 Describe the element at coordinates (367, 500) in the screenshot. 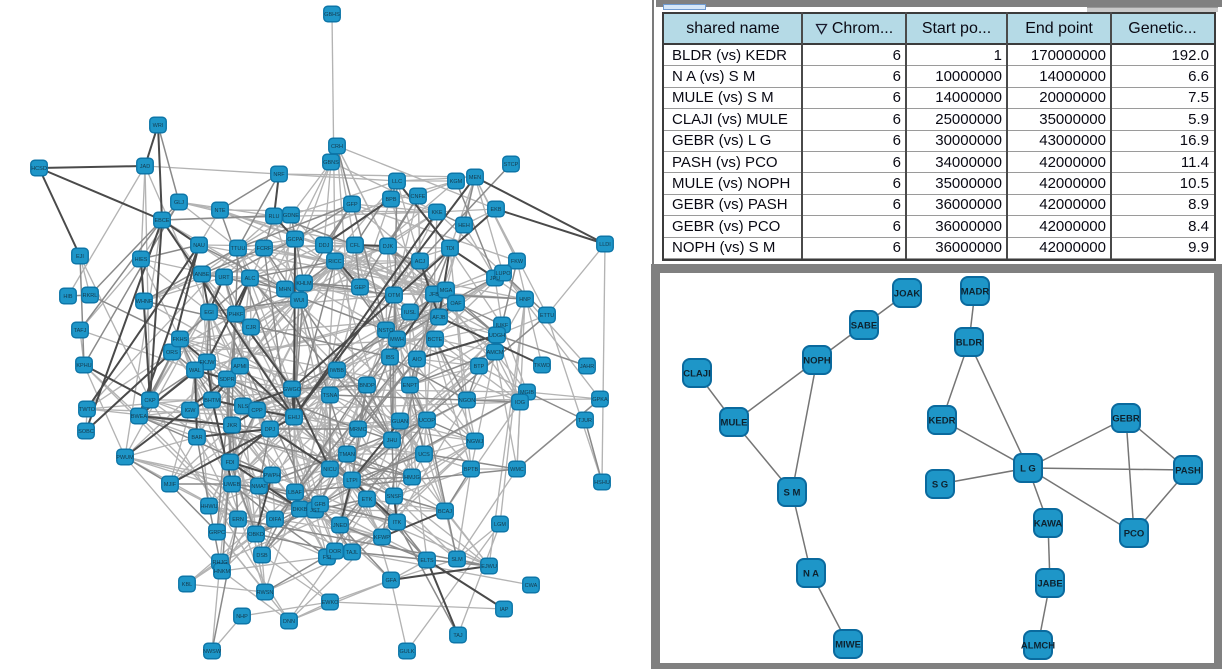

I see `svg-text: ETK` at that location.